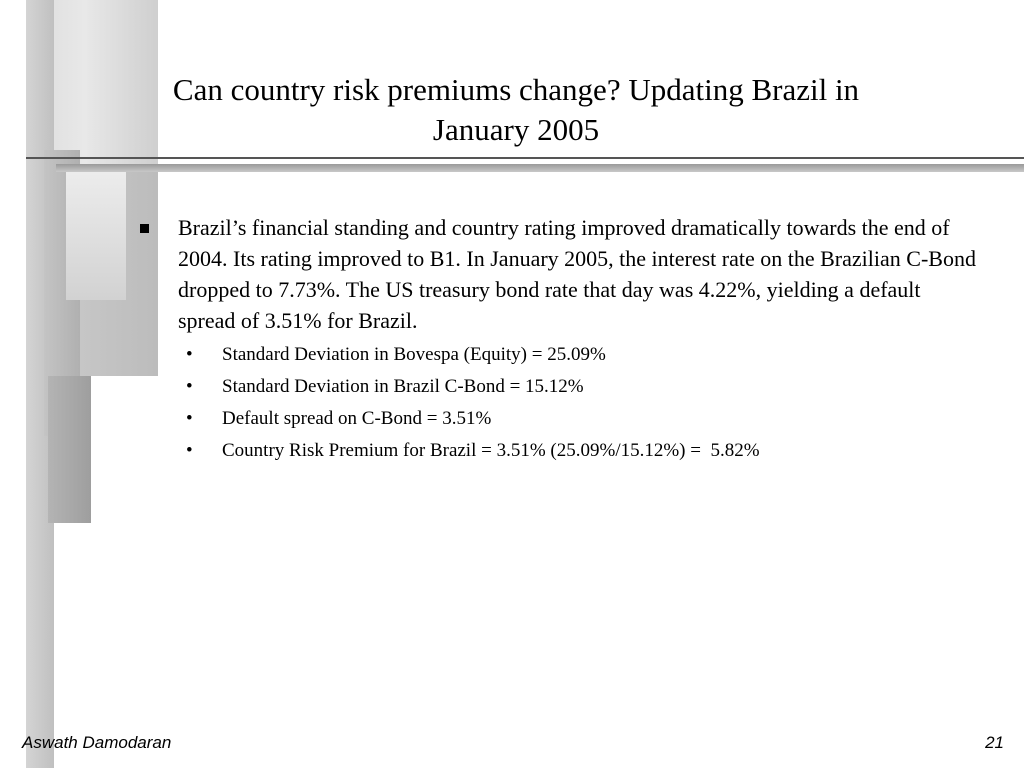  What do you see at coordinates (994, 742) in the screenshot?
I see `page-number: 21` at bounding box center [994, 742].